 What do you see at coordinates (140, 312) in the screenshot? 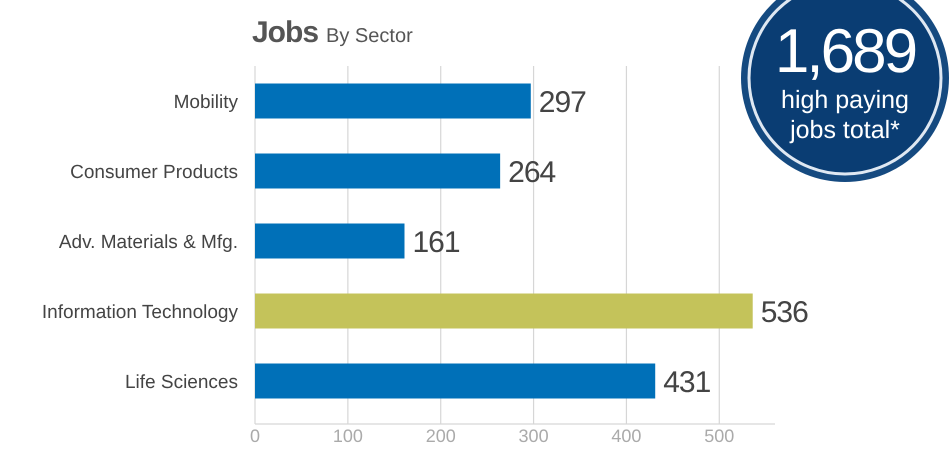
I see `y-tick-label: Information Technology` at bounding box center [140, 312].